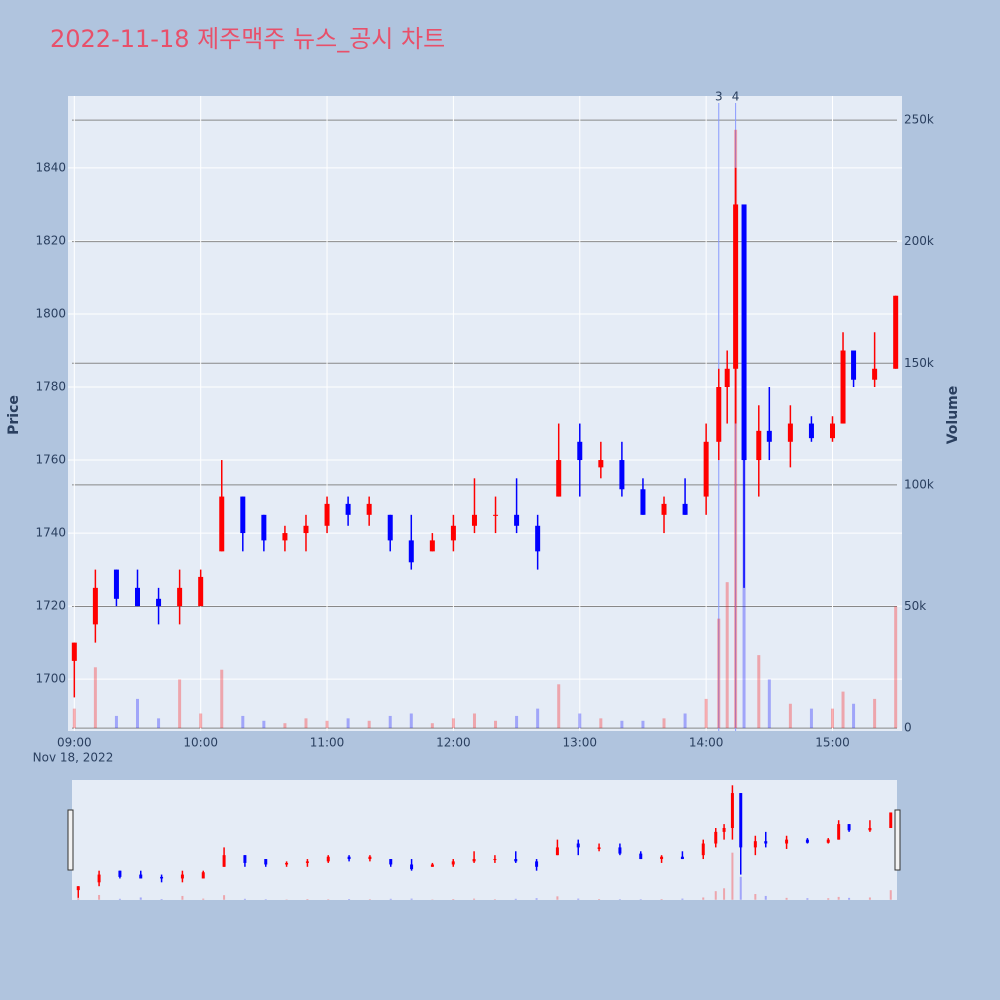  I want to click on range-handle-left, so click(70, 840).